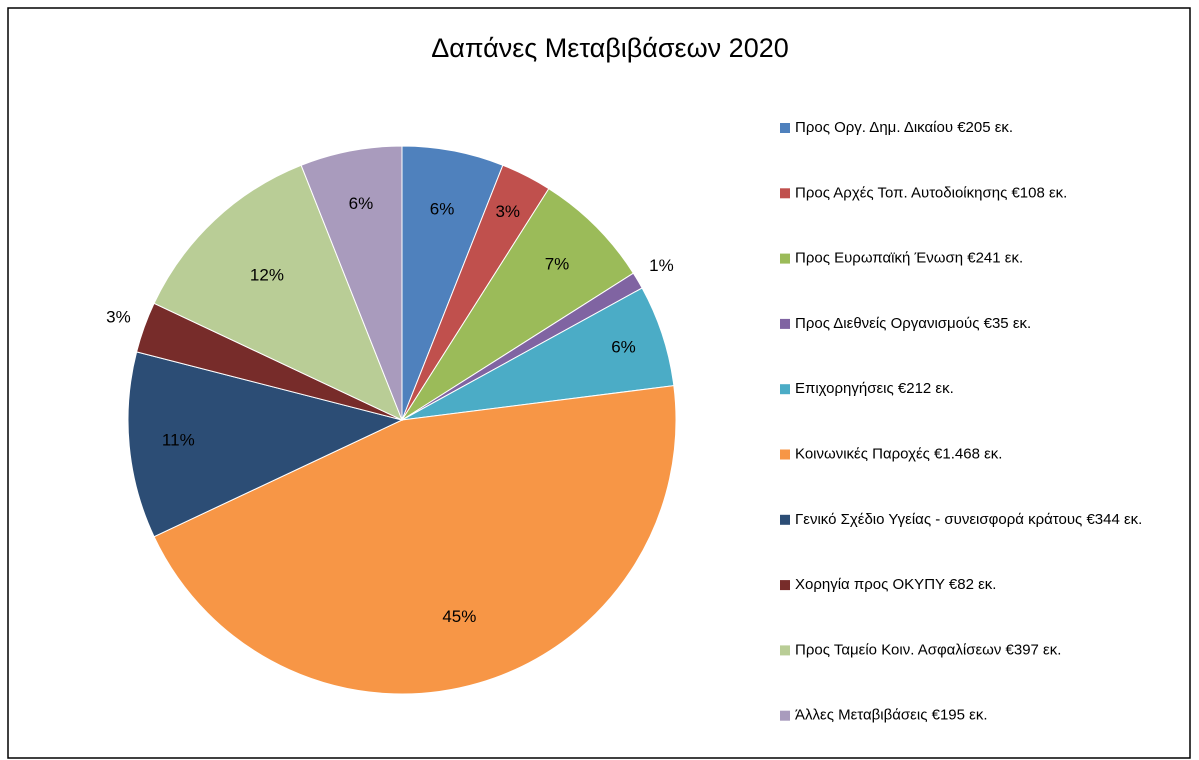 This screenshot has height=760, width=1199. Describe the element at coordinates (661, 265) in the screenshot. I see `data-label: 1%` at that location.